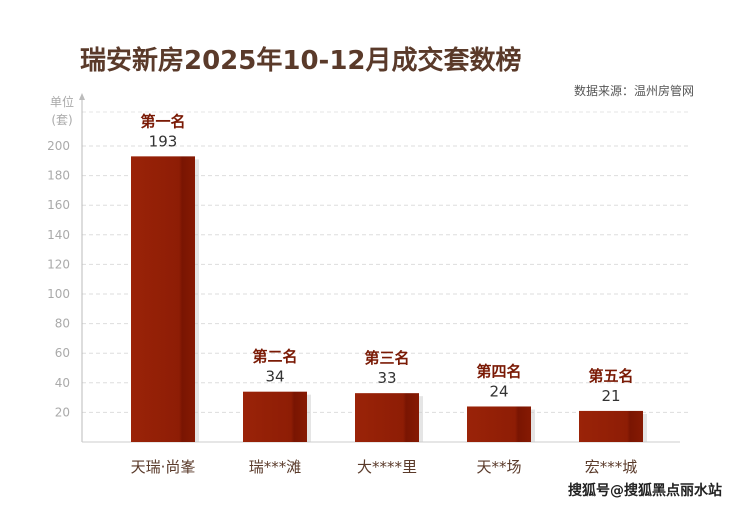 Image resolution: width=740 pixels, height=506 pixels. What do you see at coordinates (274, 357) in the screenshot?
I see `rank-label: 第二名` at bounding box center [274, 357].